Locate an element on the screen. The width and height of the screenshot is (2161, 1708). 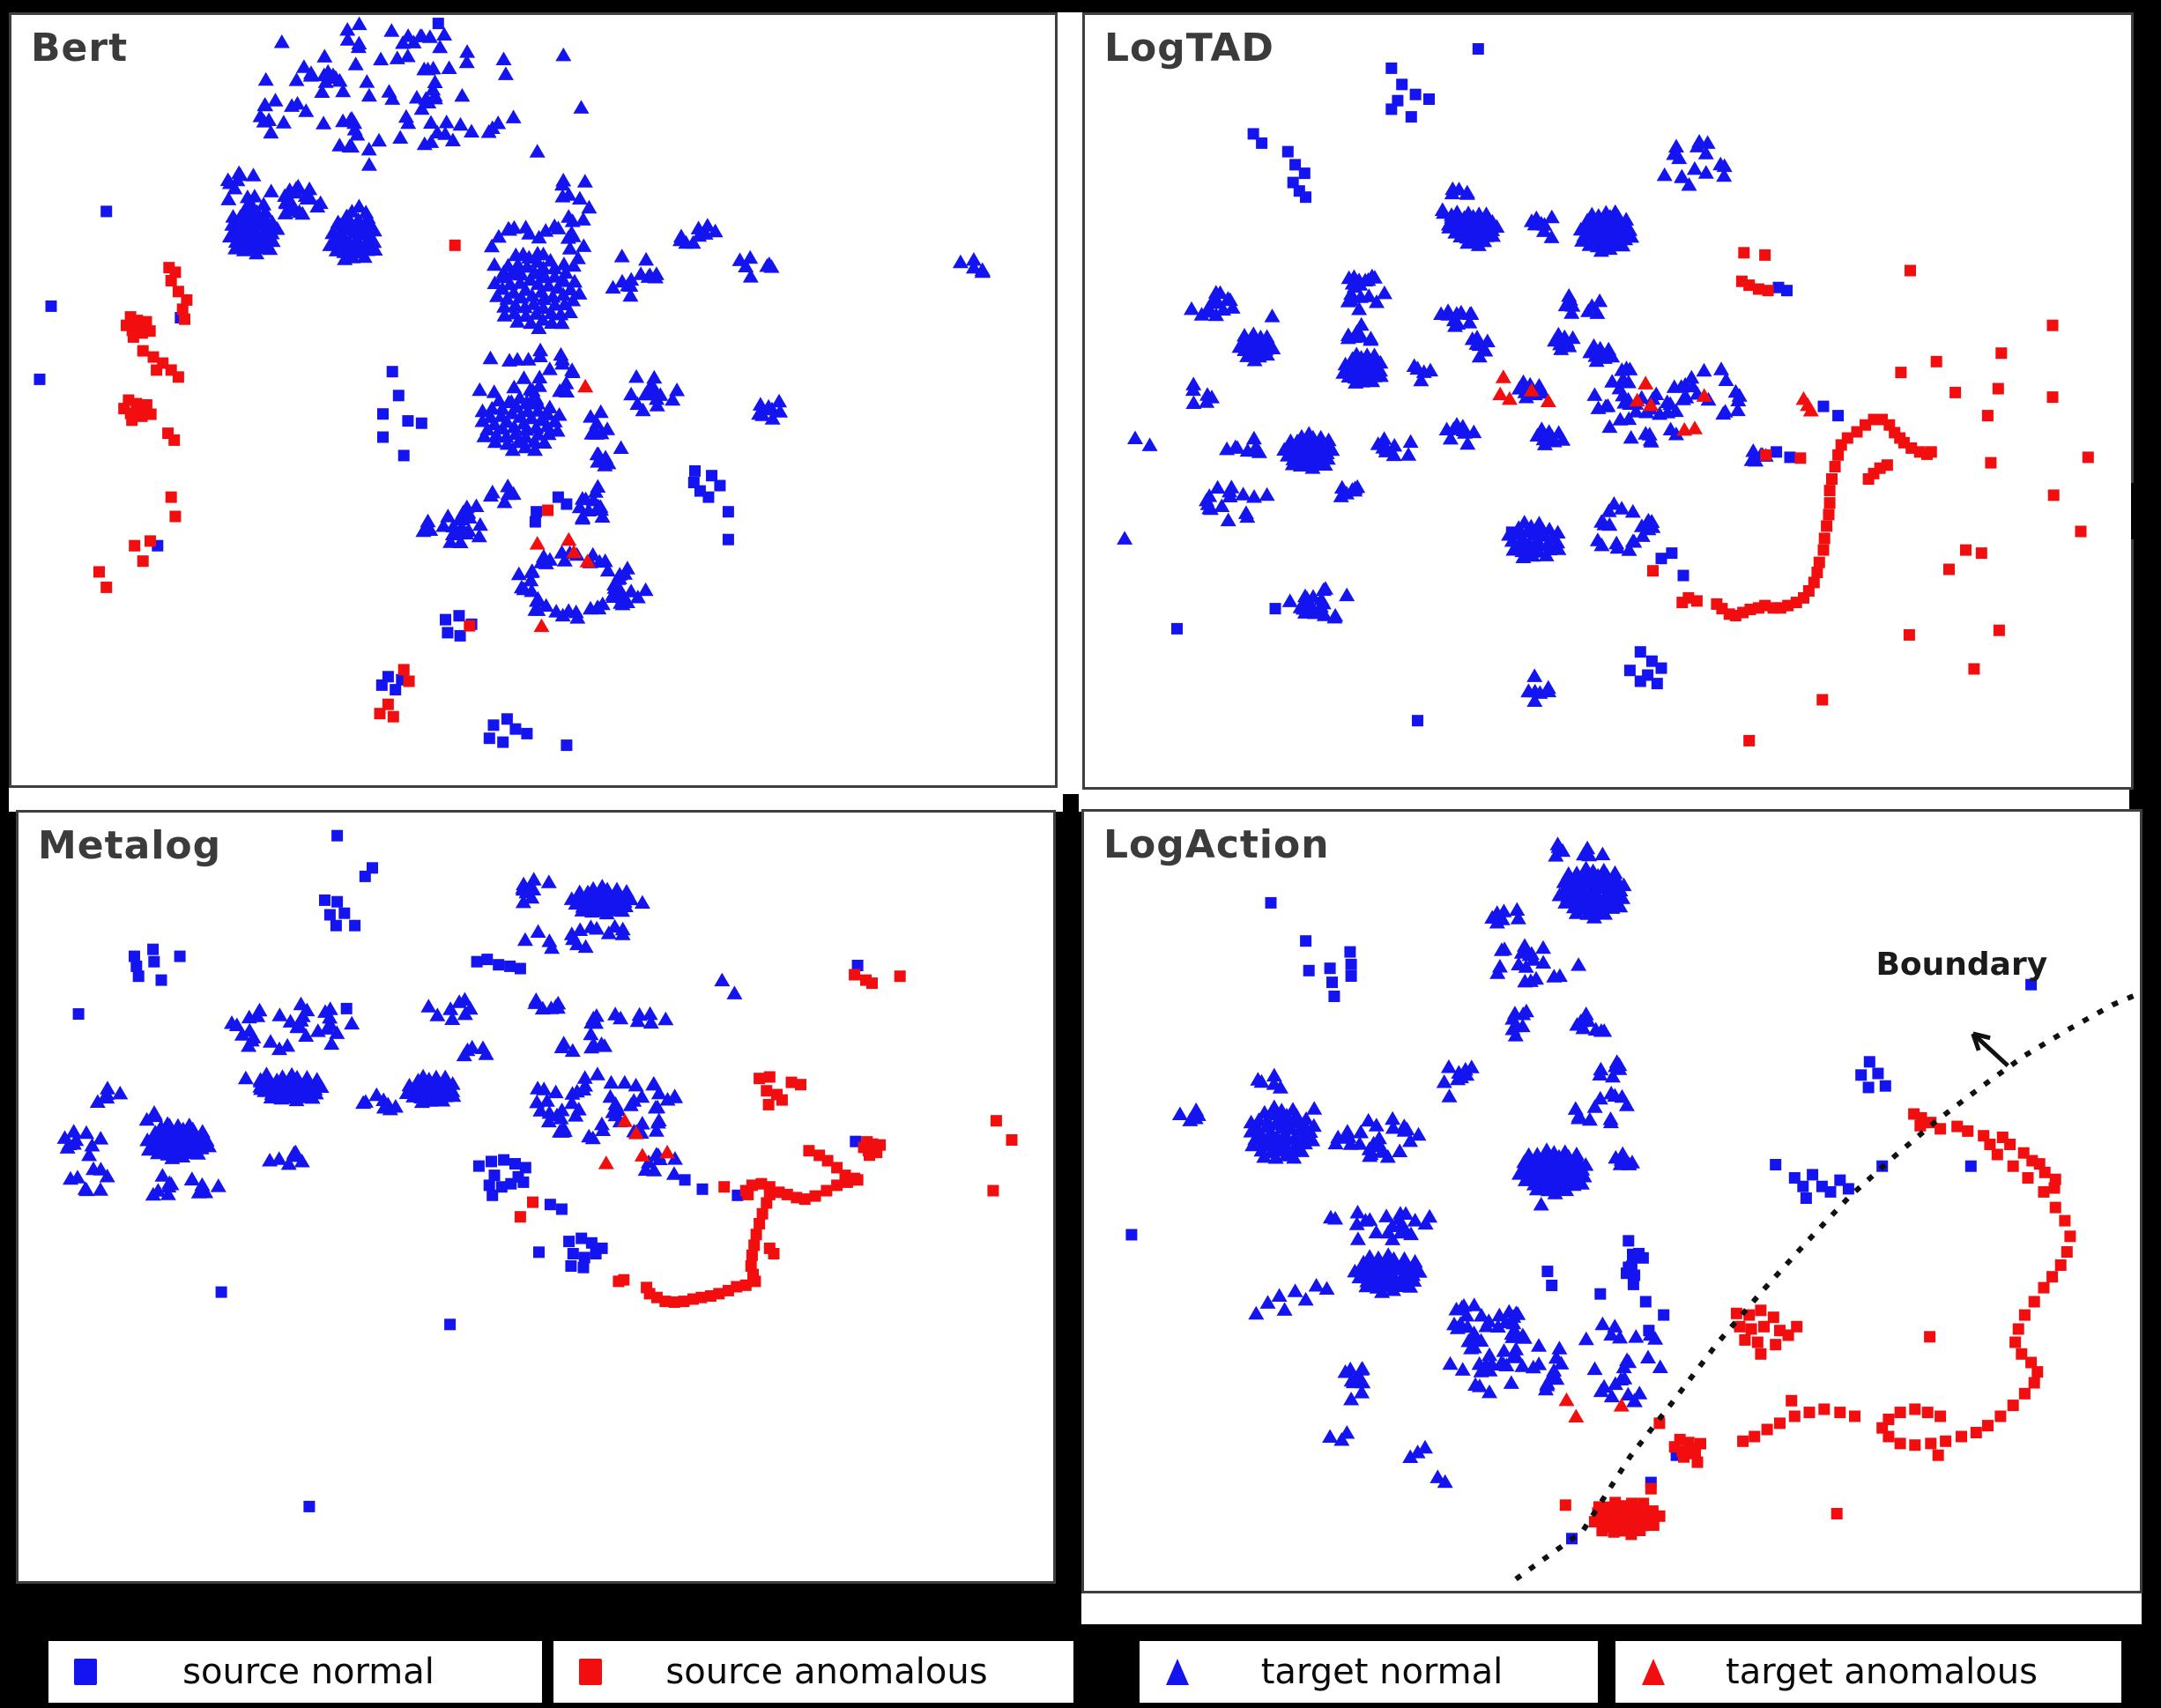
legend-item-target-anomalous: target anomalous is located at coordinates (1868, 1672).